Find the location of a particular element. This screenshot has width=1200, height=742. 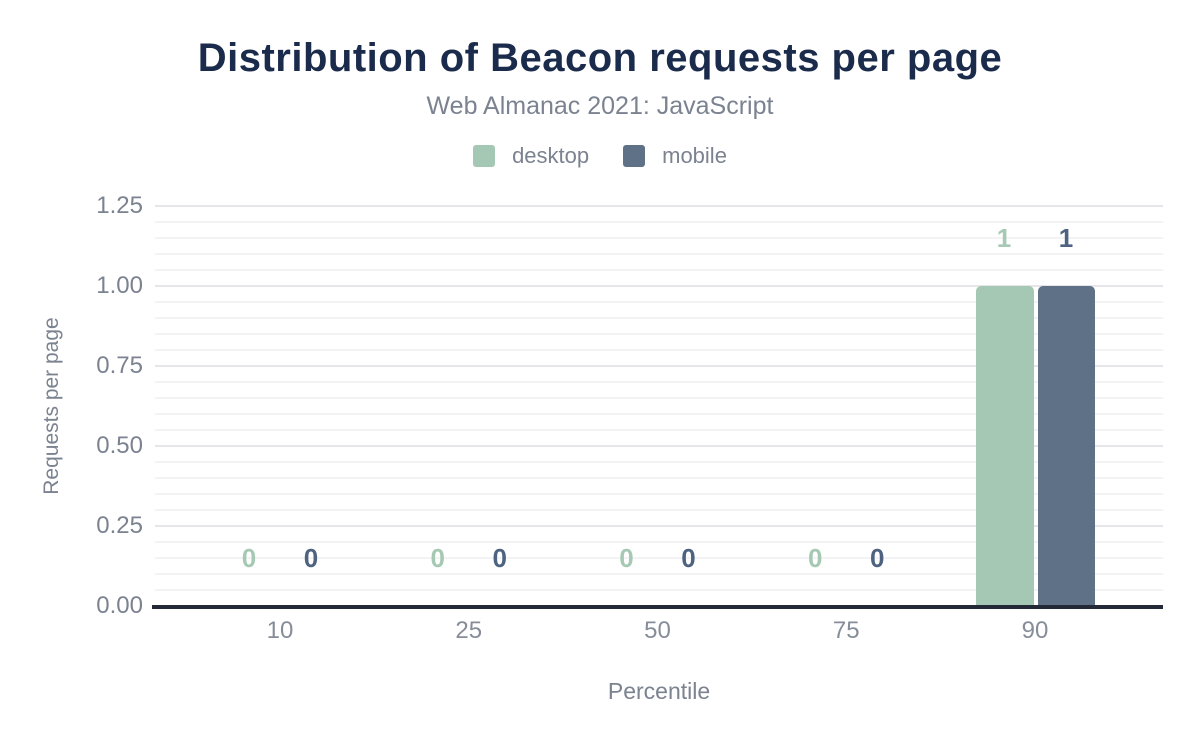

y-tick-label: 0.50 is located at coordinates (119, 445).